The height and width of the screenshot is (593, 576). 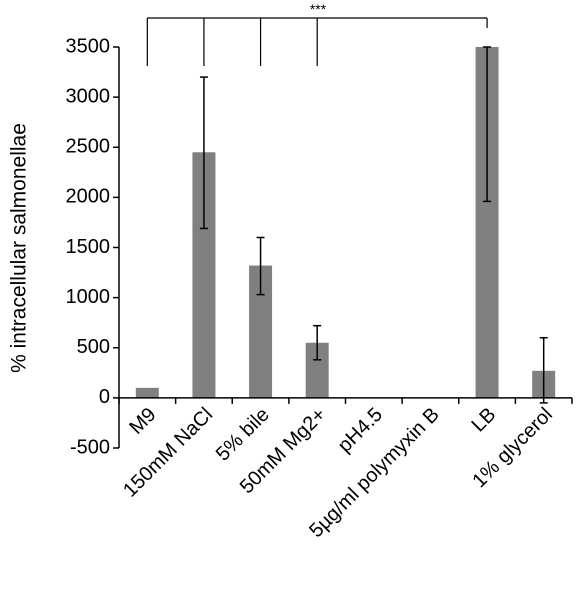 What do you see at coordinates (360, 430) in the screenshot?
I see `category-label: pH4.5` at bounding box center [360, 430].